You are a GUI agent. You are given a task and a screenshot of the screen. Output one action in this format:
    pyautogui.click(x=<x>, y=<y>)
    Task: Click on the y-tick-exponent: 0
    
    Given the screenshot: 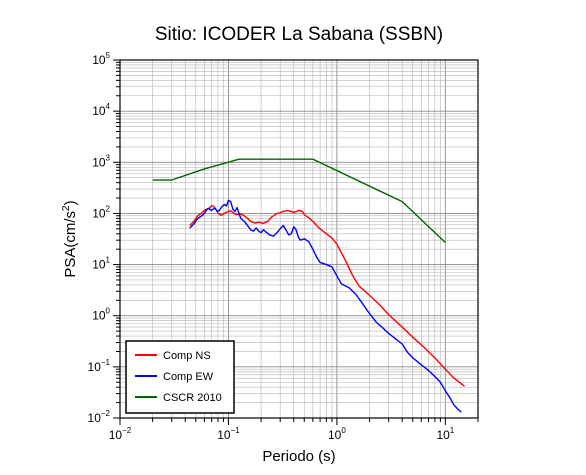 What is the action you would take?
    pyautogui.click(x=108, y=311)
    